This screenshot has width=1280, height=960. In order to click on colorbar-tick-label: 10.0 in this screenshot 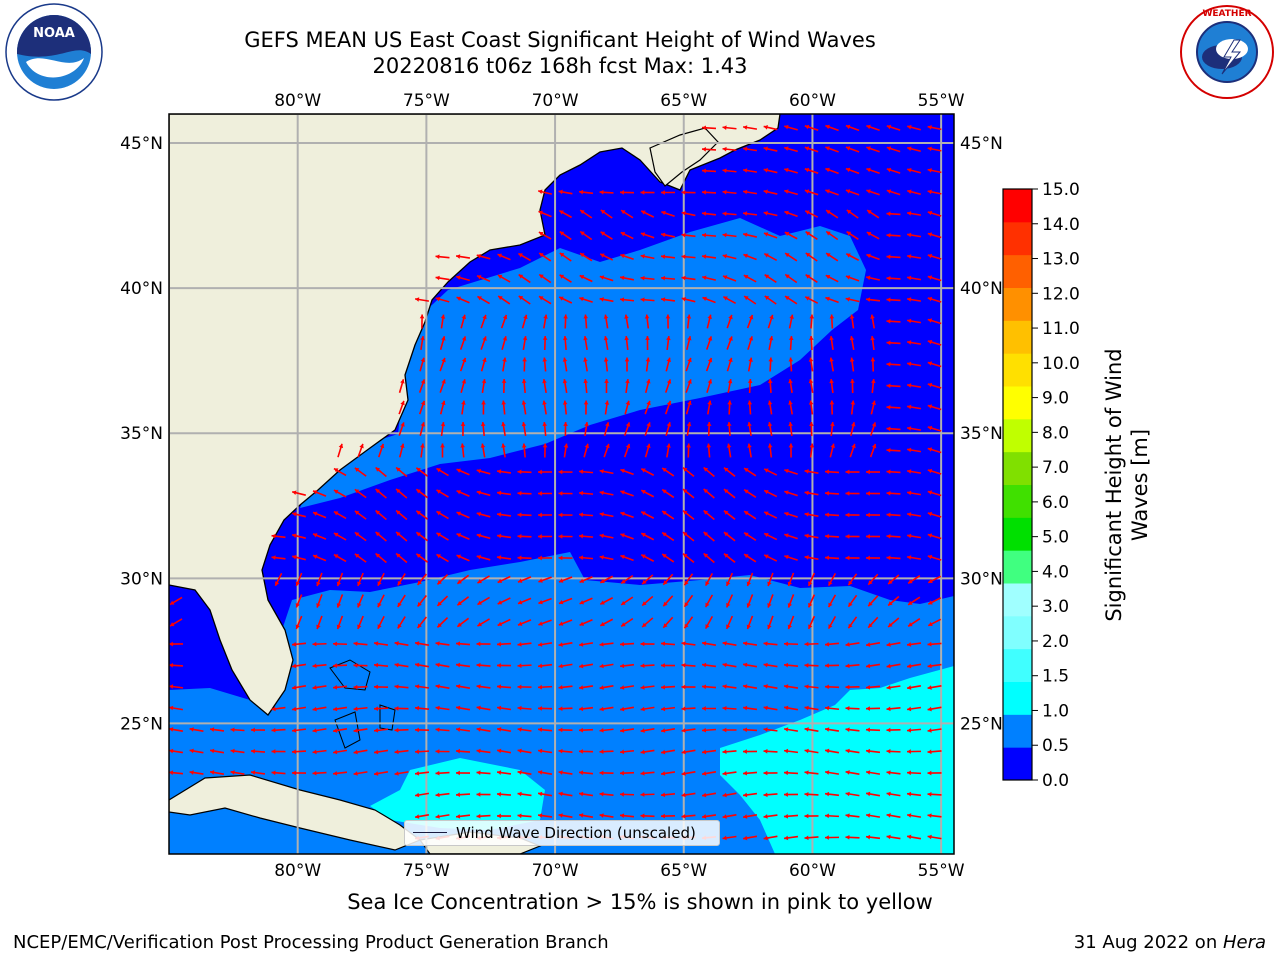, I will do `click(1061, 364)`.